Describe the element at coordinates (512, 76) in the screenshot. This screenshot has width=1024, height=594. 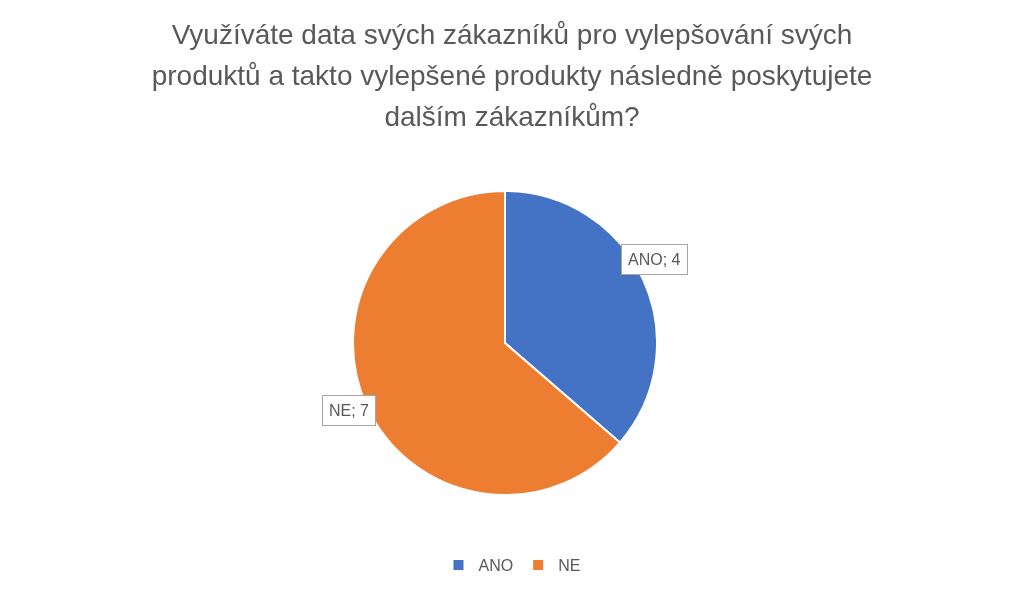
I see `chart-title: Využíváte data svých zákazníků pro vylepšování svých produktů a takto vylepšené produkty následně poskytujete dalším zákazníkům?` at that location.